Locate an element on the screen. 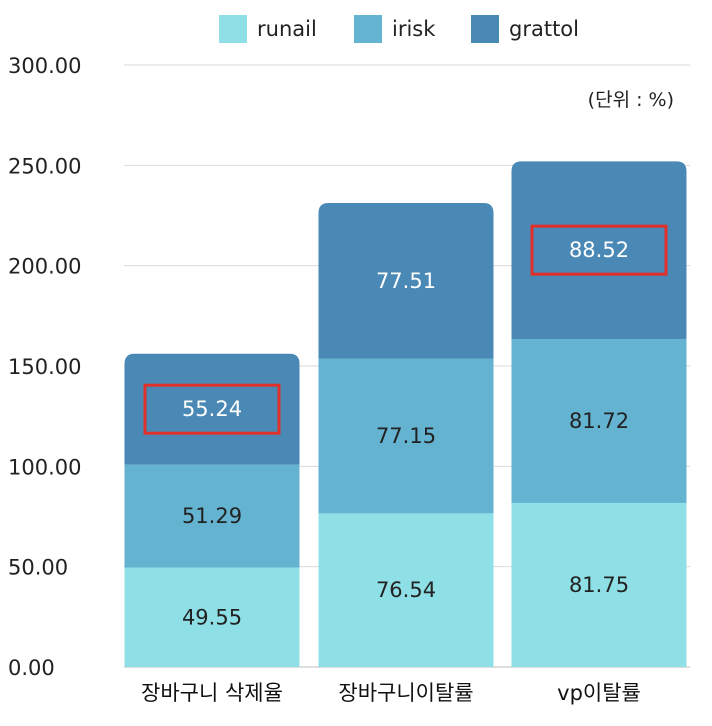 The height and width of the screenshot is (726, 712). y-tick-label: 50.00 is located at coordinates (38, 568).